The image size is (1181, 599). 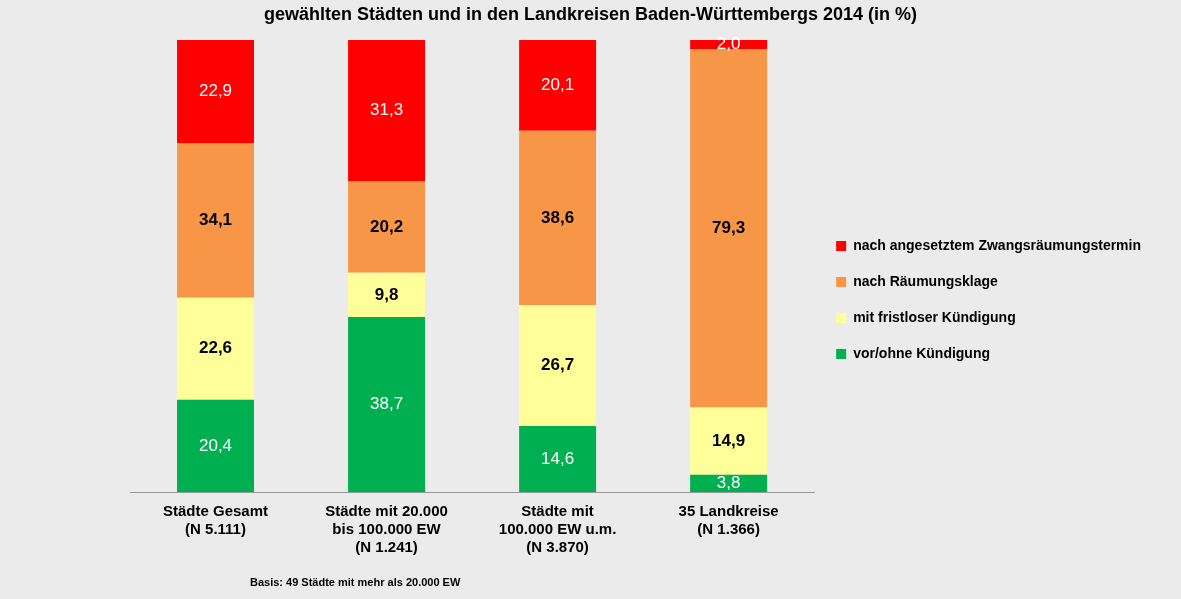 I want to click on data-label: 22,6, so click(x=215, y=348).